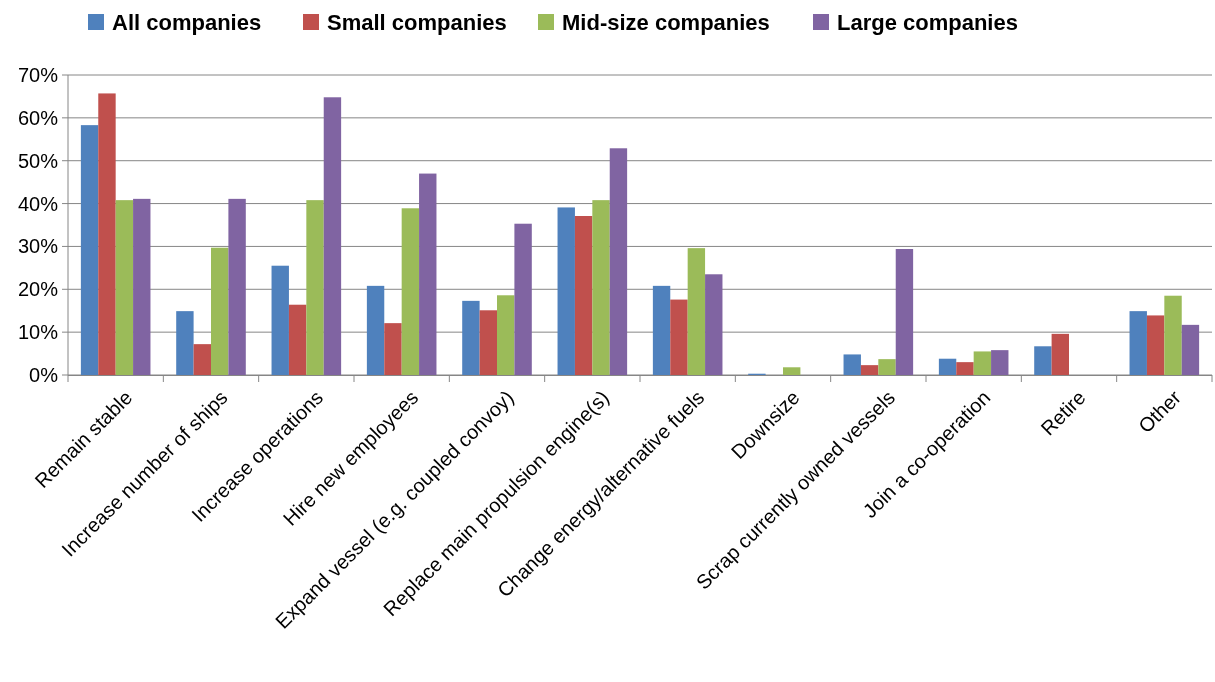 Image resolution: width=1215 pixels, height=682 pixels. Describe the element at coordinates (38, 75) in the screenshot. I see `y-tick-label: 70%` at that location.